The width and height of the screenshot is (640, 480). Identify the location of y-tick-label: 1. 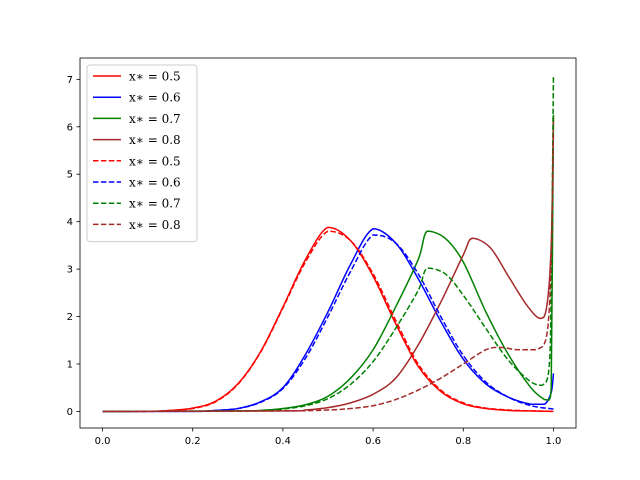
(70, 364).